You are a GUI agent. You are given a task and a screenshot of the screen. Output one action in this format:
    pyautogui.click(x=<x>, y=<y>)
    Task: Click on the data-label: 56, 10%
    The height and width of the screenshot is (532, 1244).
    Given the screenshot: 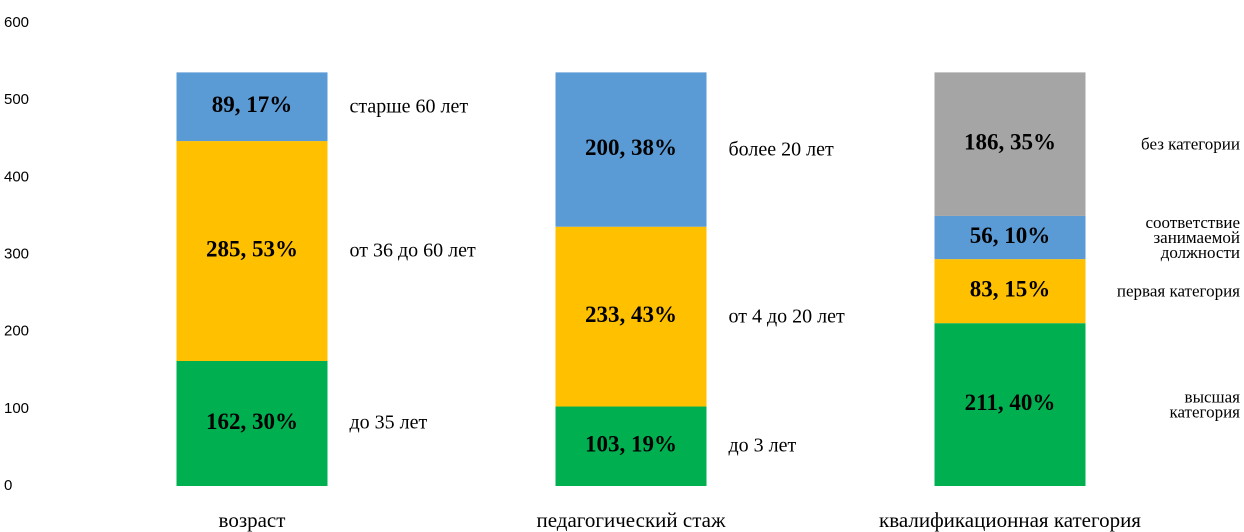 What is the action you would take?
    pyautogui.click(x=1010, y=235)
    